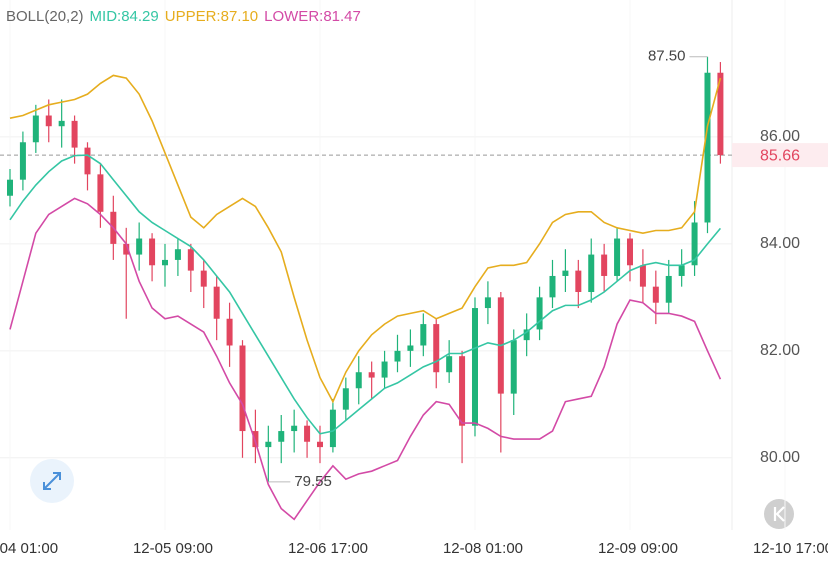 This screenshot has height=562, width=828. What do you see at coordinates (780, 243) in the screenshot?
I see `y-tick-label: 84.00` at bounding box center [780, 243].